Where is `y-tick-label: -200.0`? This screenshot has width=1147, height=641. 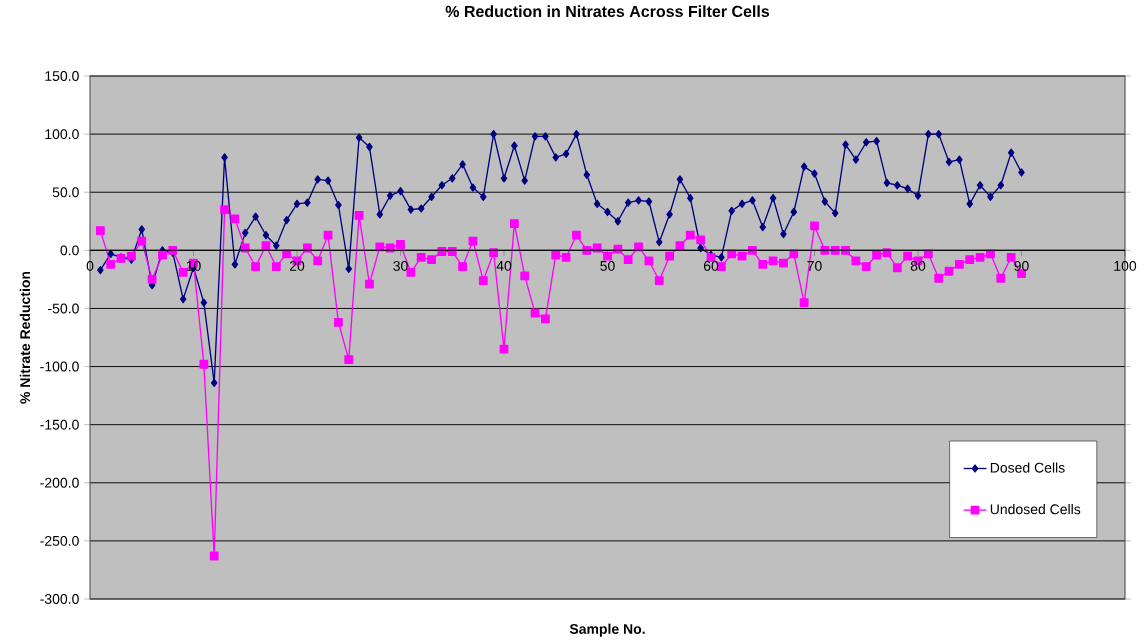 y-tick-label: -200.0 is located at coordinates (59, 482).